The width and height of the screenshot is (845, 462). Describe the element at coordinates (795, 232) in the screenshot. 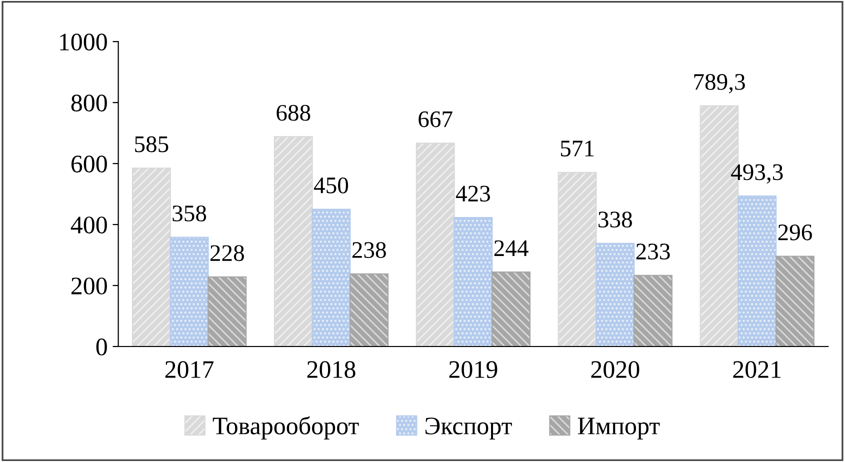

I see `data-label: 296` at that location.